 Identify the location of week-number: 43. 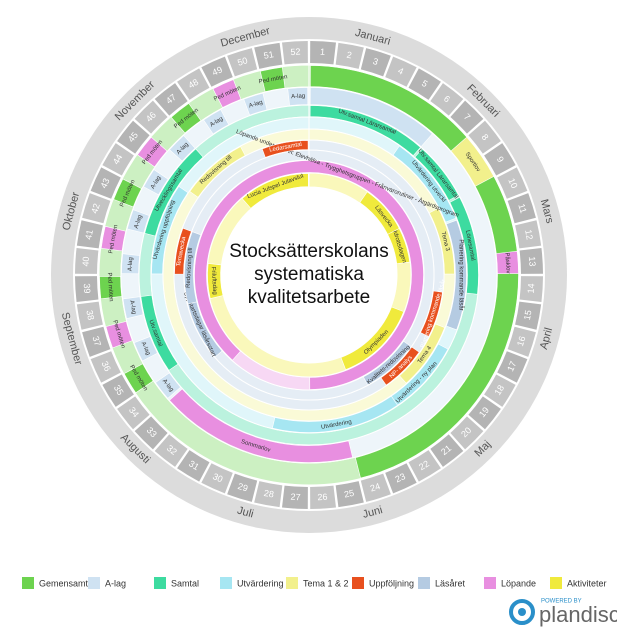
(104, 183).